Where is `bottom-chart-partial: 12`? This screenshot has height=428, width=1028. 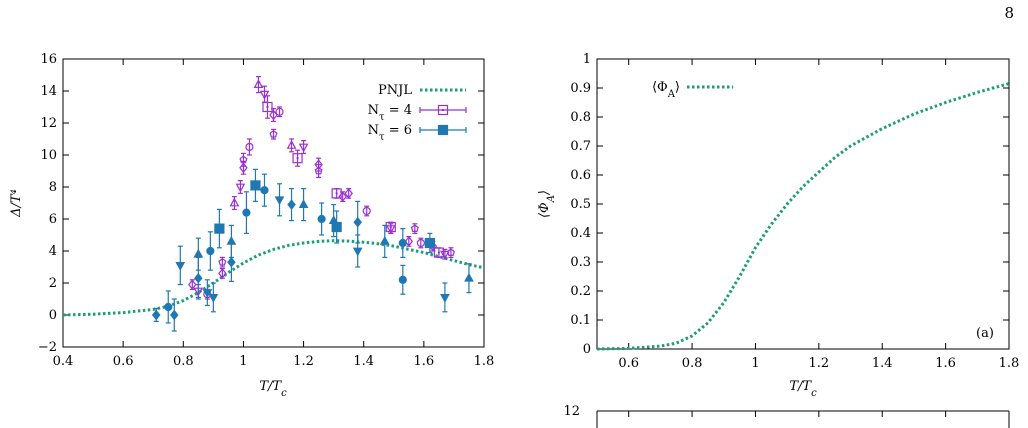
bottom-chart-partial: 12 is located at coordinates (786, 416).